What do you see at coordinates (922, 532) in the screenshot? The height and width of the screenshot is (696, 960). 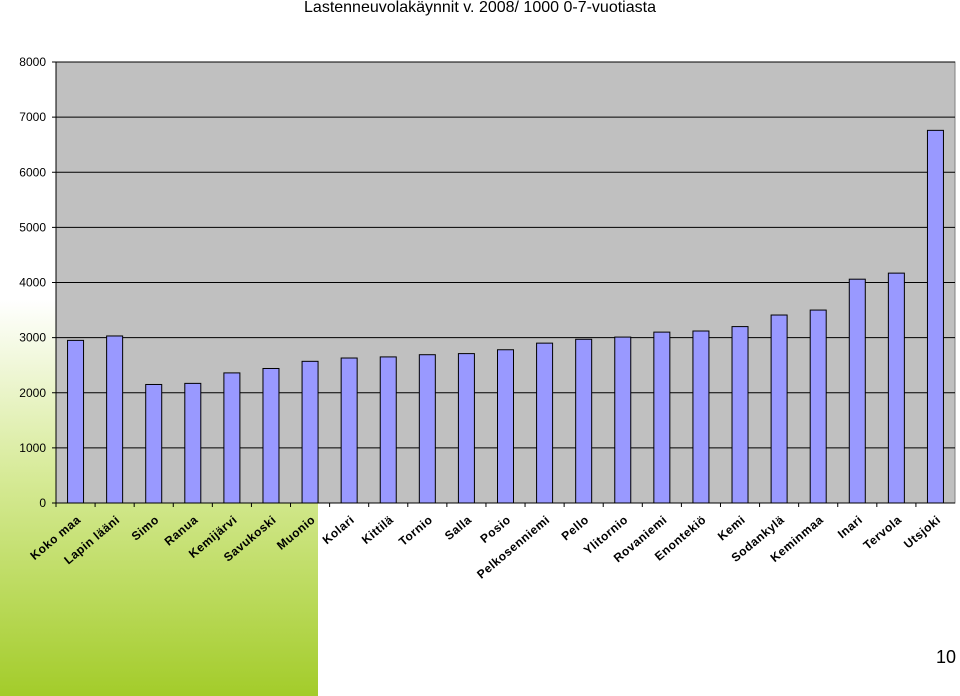 I see `x-tick-label: Utsjoki` at bounding box center [922, 532].